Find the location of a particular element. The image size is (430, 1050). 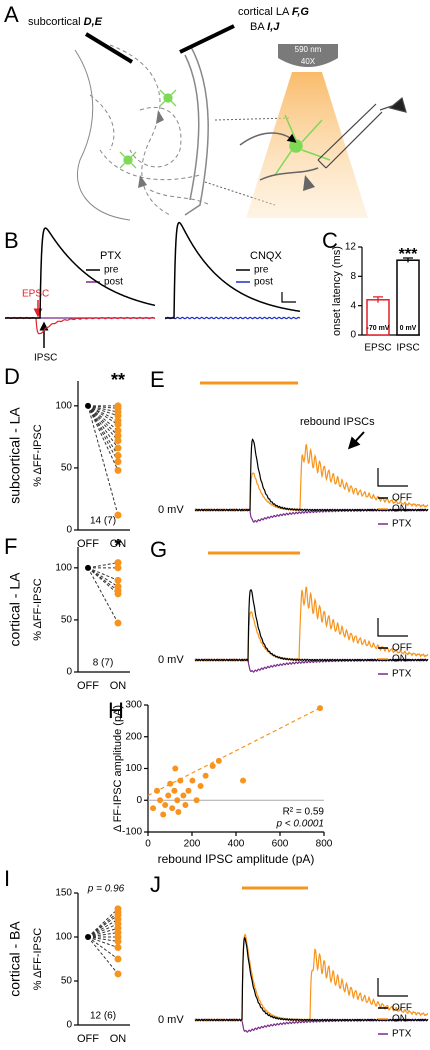

y-tick-label: 12 is located at coordinates (351, 247).